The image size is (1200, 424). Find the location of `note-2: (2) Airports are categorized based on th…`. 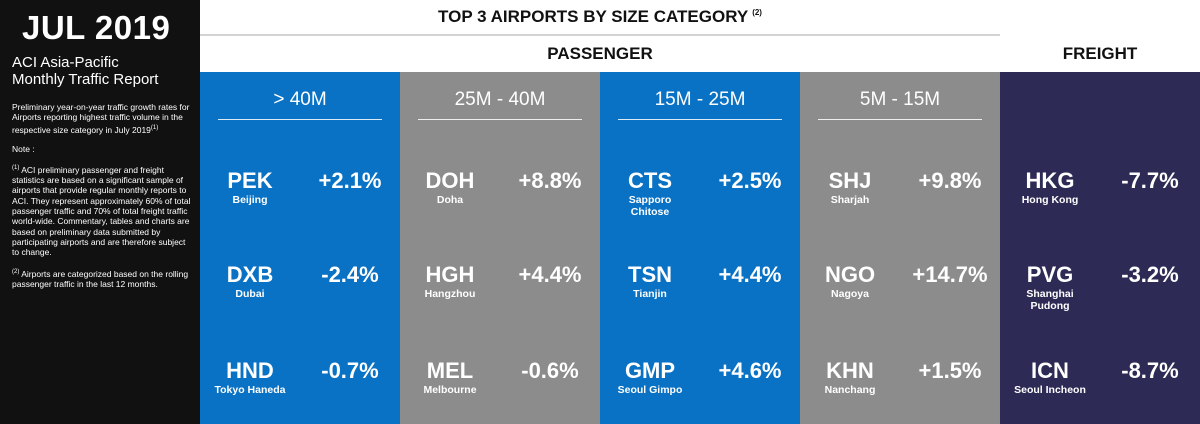

note-2: (2) Airports are categorized based on th… is located at coordinates (102, 278).